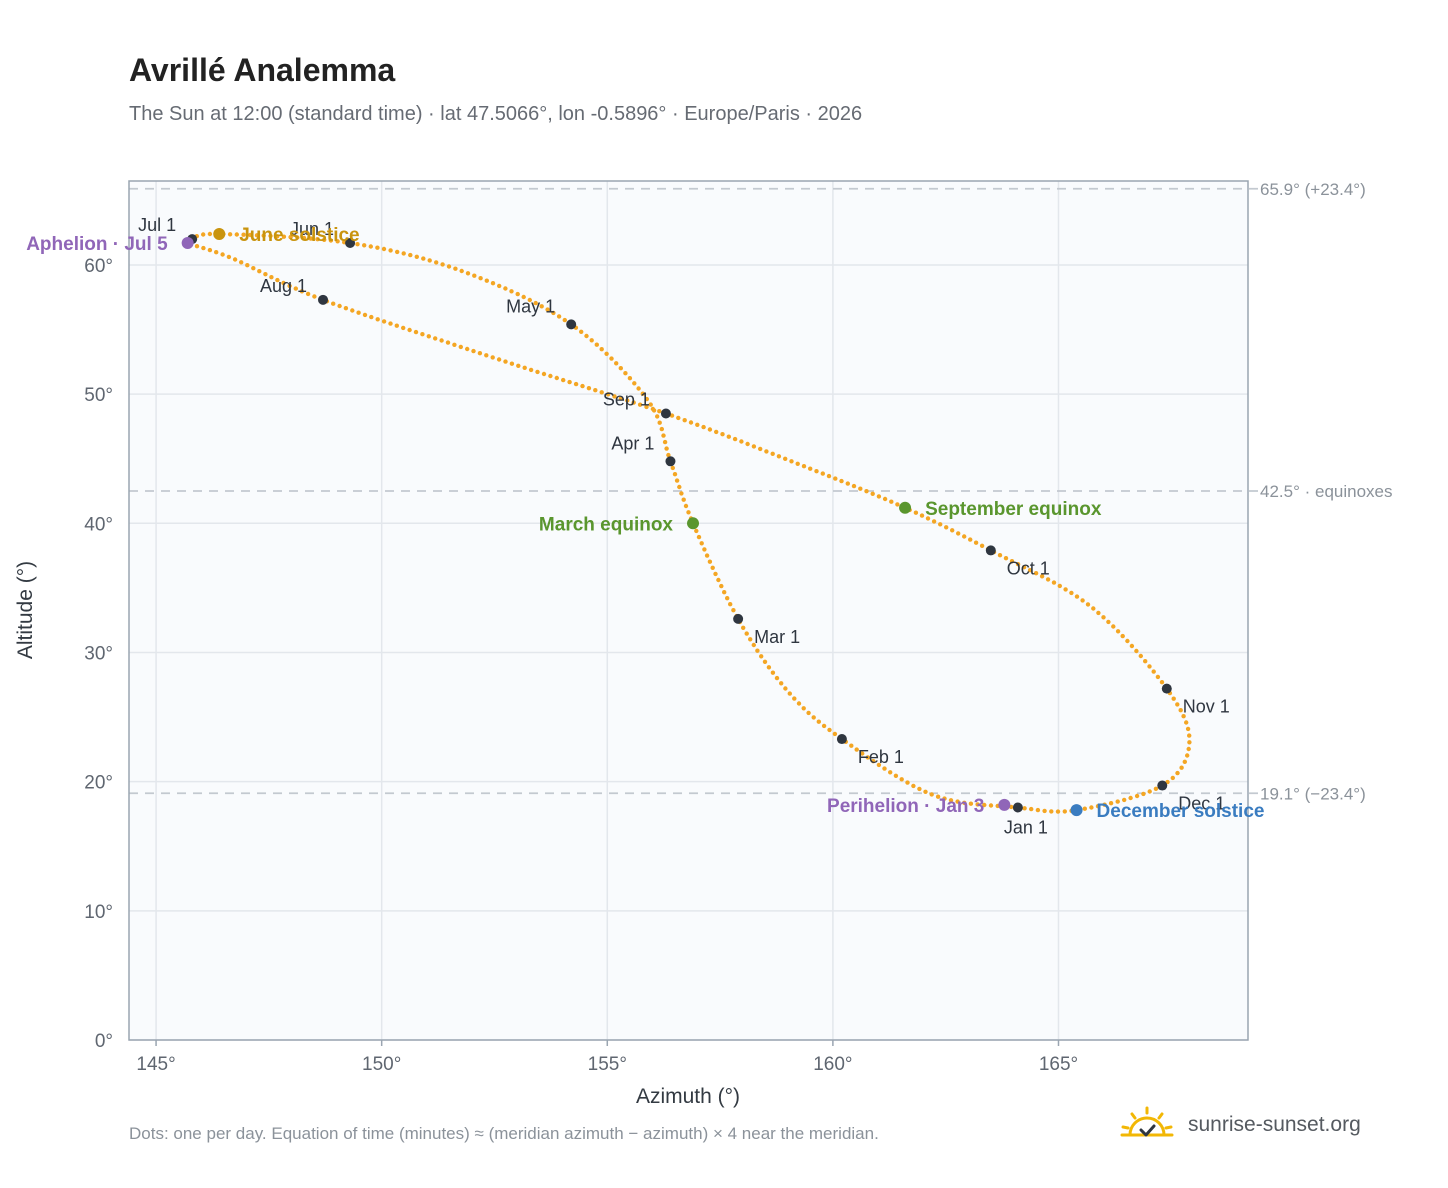  I want to click on y-tick-label: 30°, so click(98, 653).